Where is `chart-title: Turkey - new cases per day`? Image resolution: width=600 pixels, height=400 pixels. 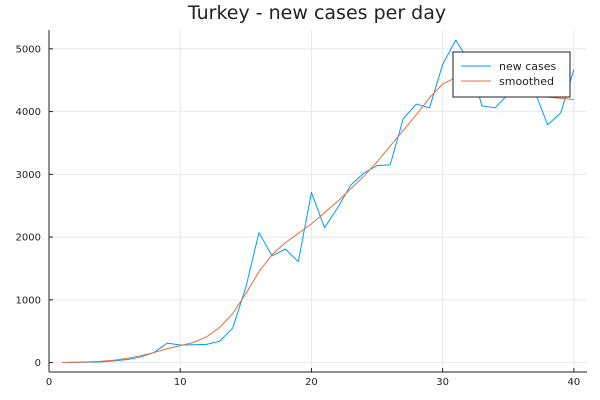
chart-title: Turkey - new cases per day is located at coordinates (316, 13).